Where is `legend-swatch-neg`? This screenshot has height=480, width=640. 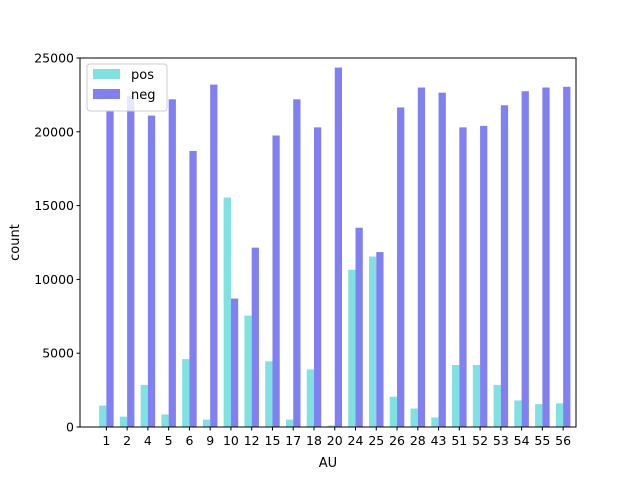 legend-swatch-neg is located at coordinates (106, 94).